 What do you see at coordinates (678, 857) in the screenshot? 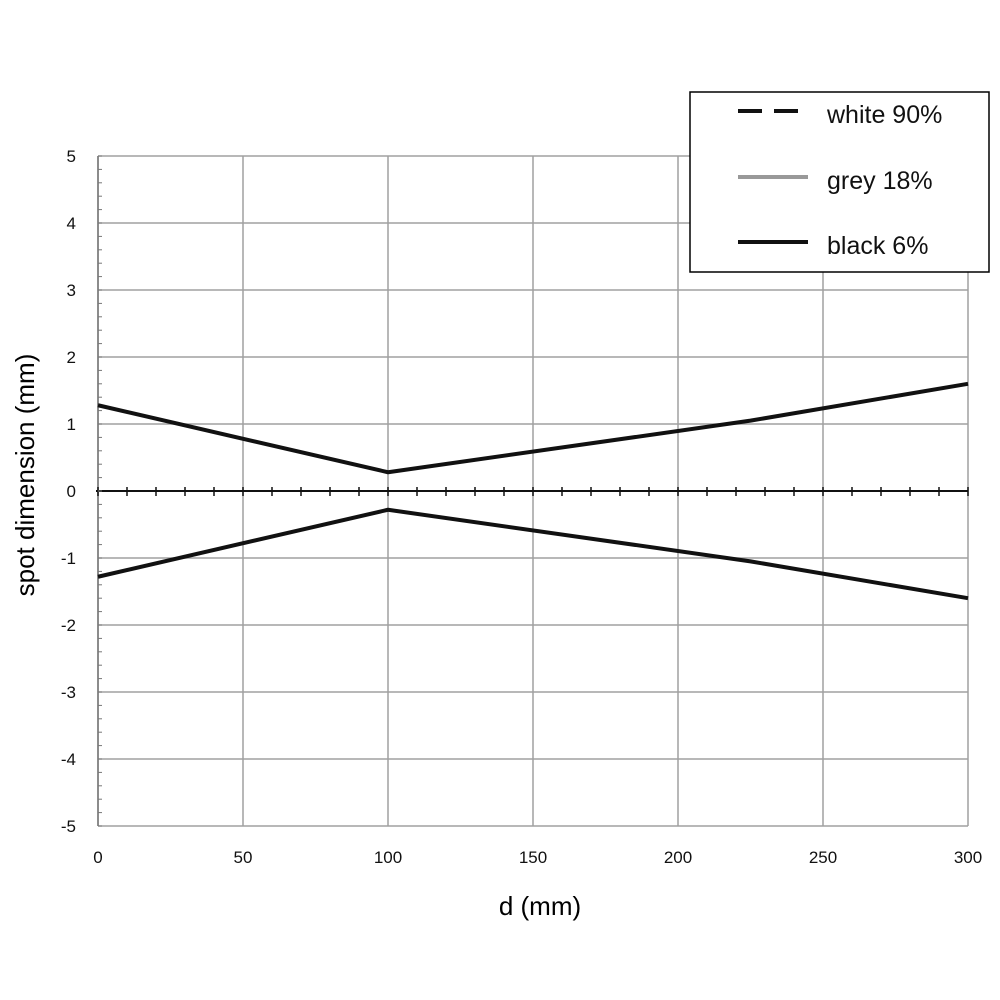
I see `x-tick-label: 200` at bounding box center [678, 857].